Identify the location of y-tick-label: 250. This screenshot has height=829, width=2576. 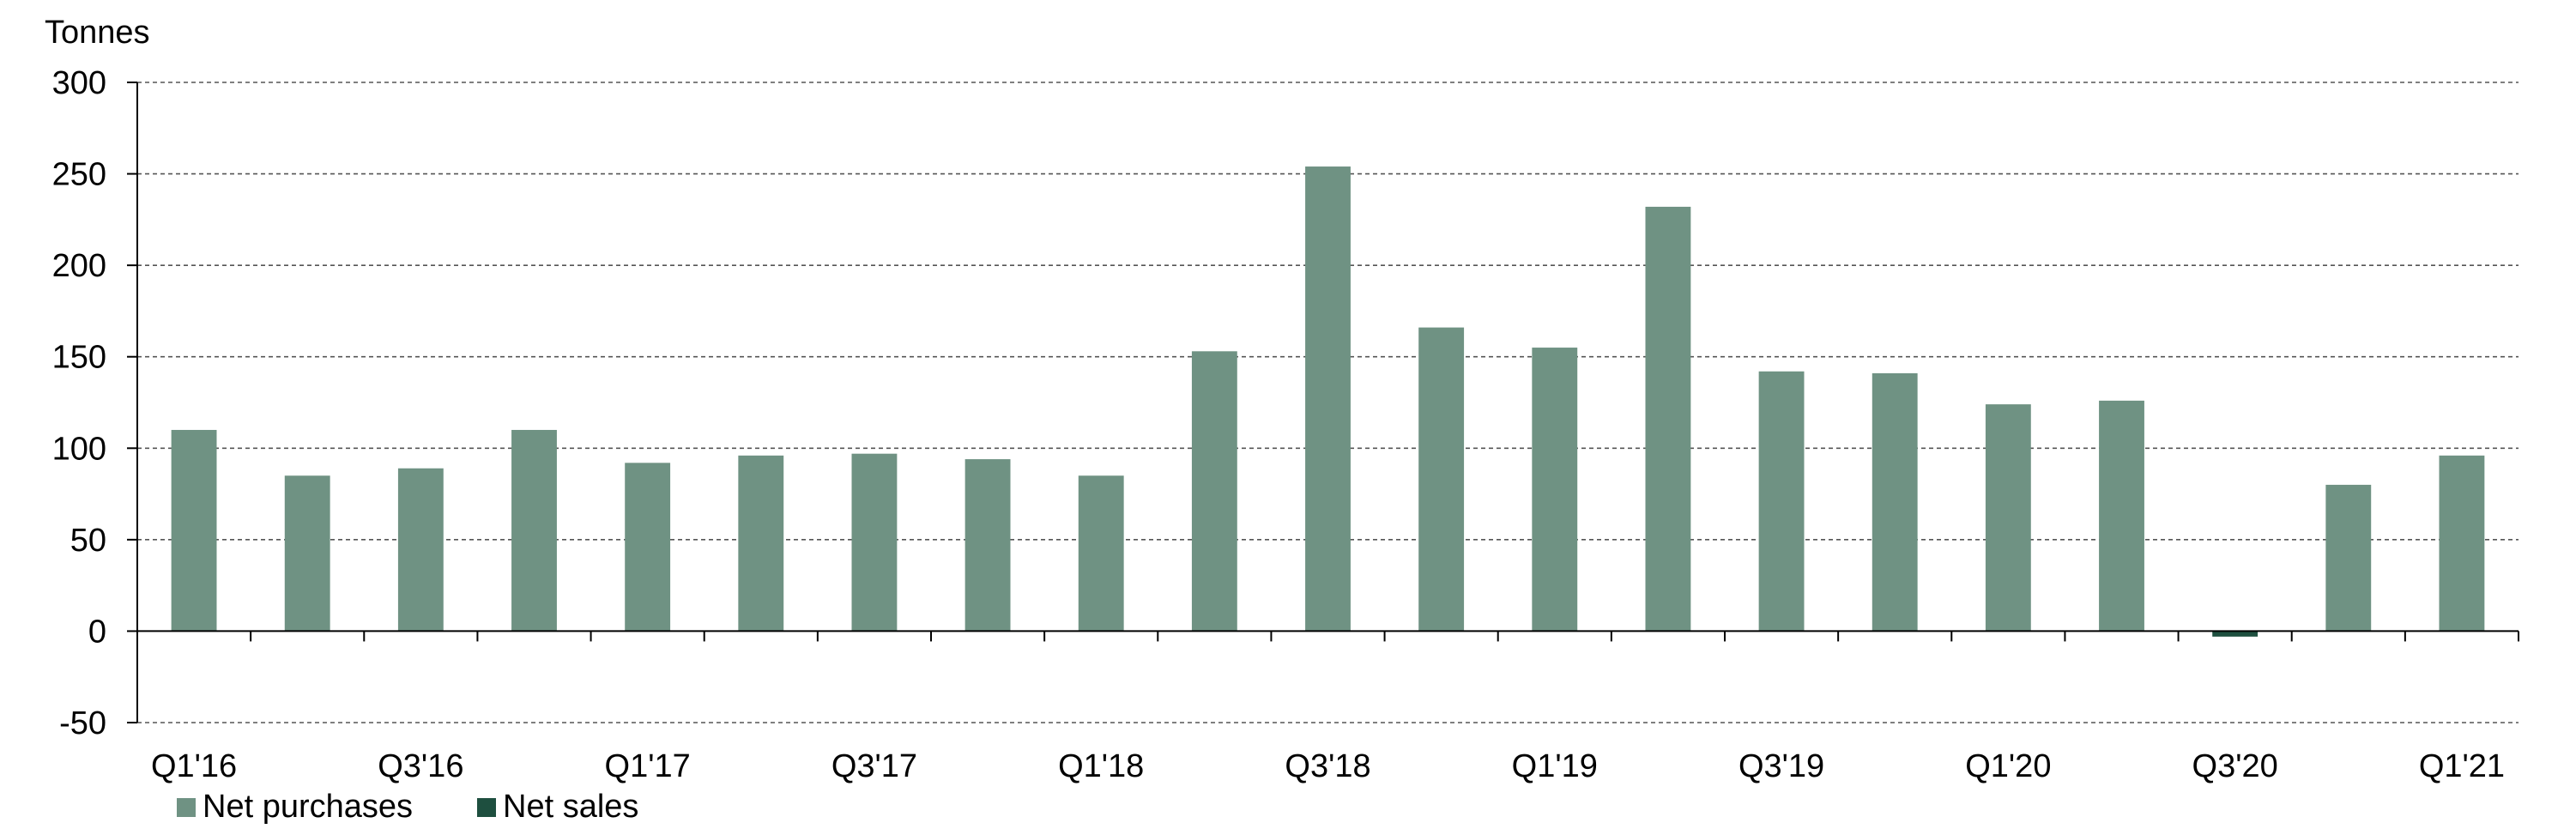
(79, 175).